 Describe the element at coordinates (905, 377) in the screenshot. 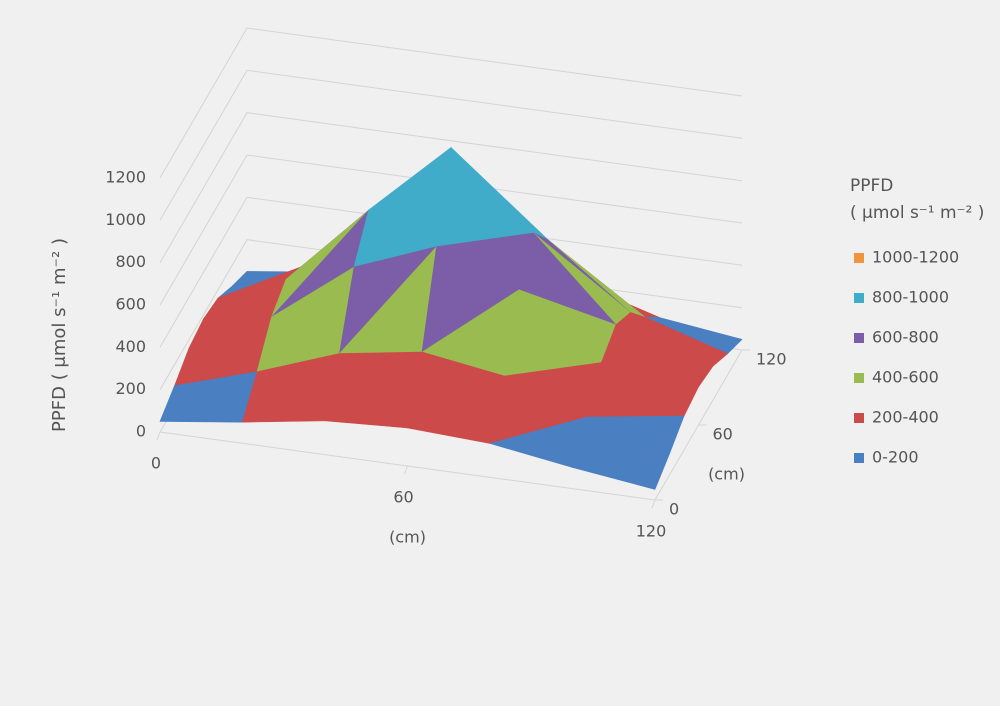

I see `legend-label: 400-600` at that location.